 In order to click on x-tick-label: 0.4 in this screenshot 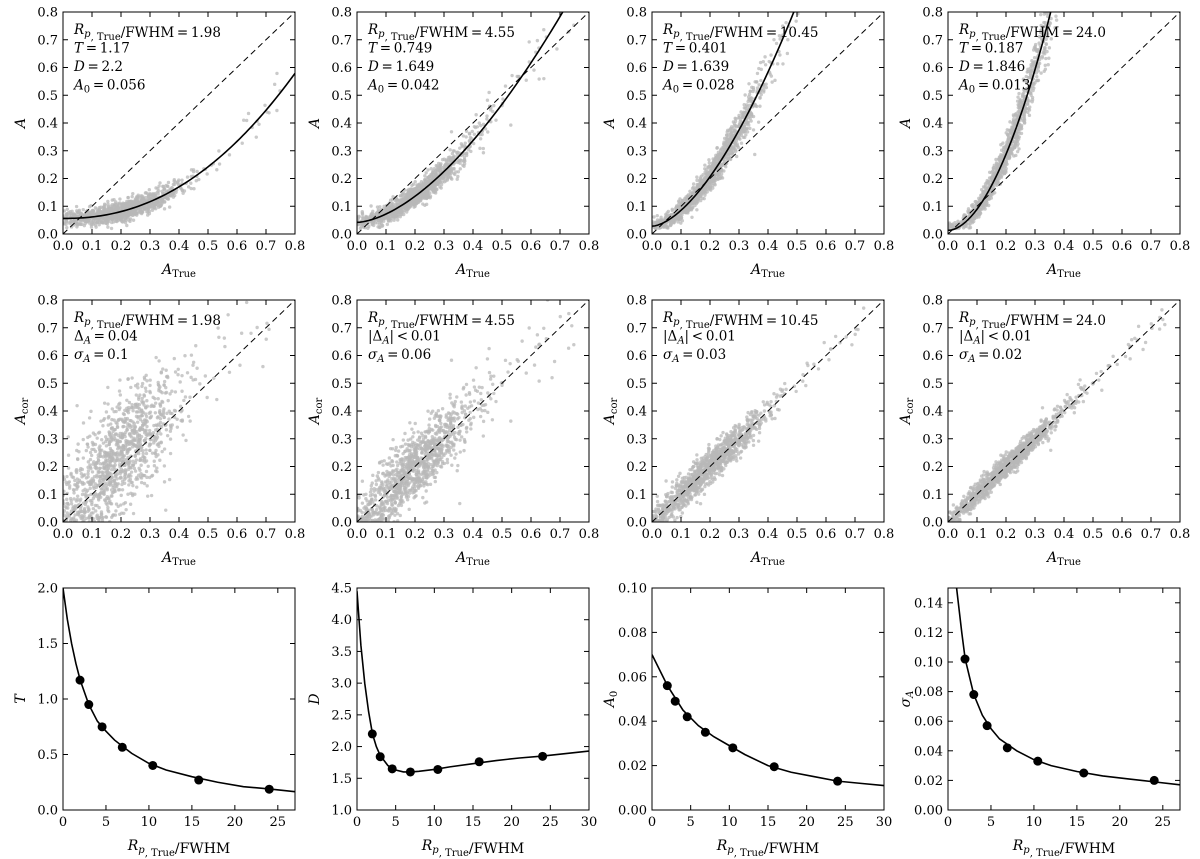, I will do `click(179, 246)`.